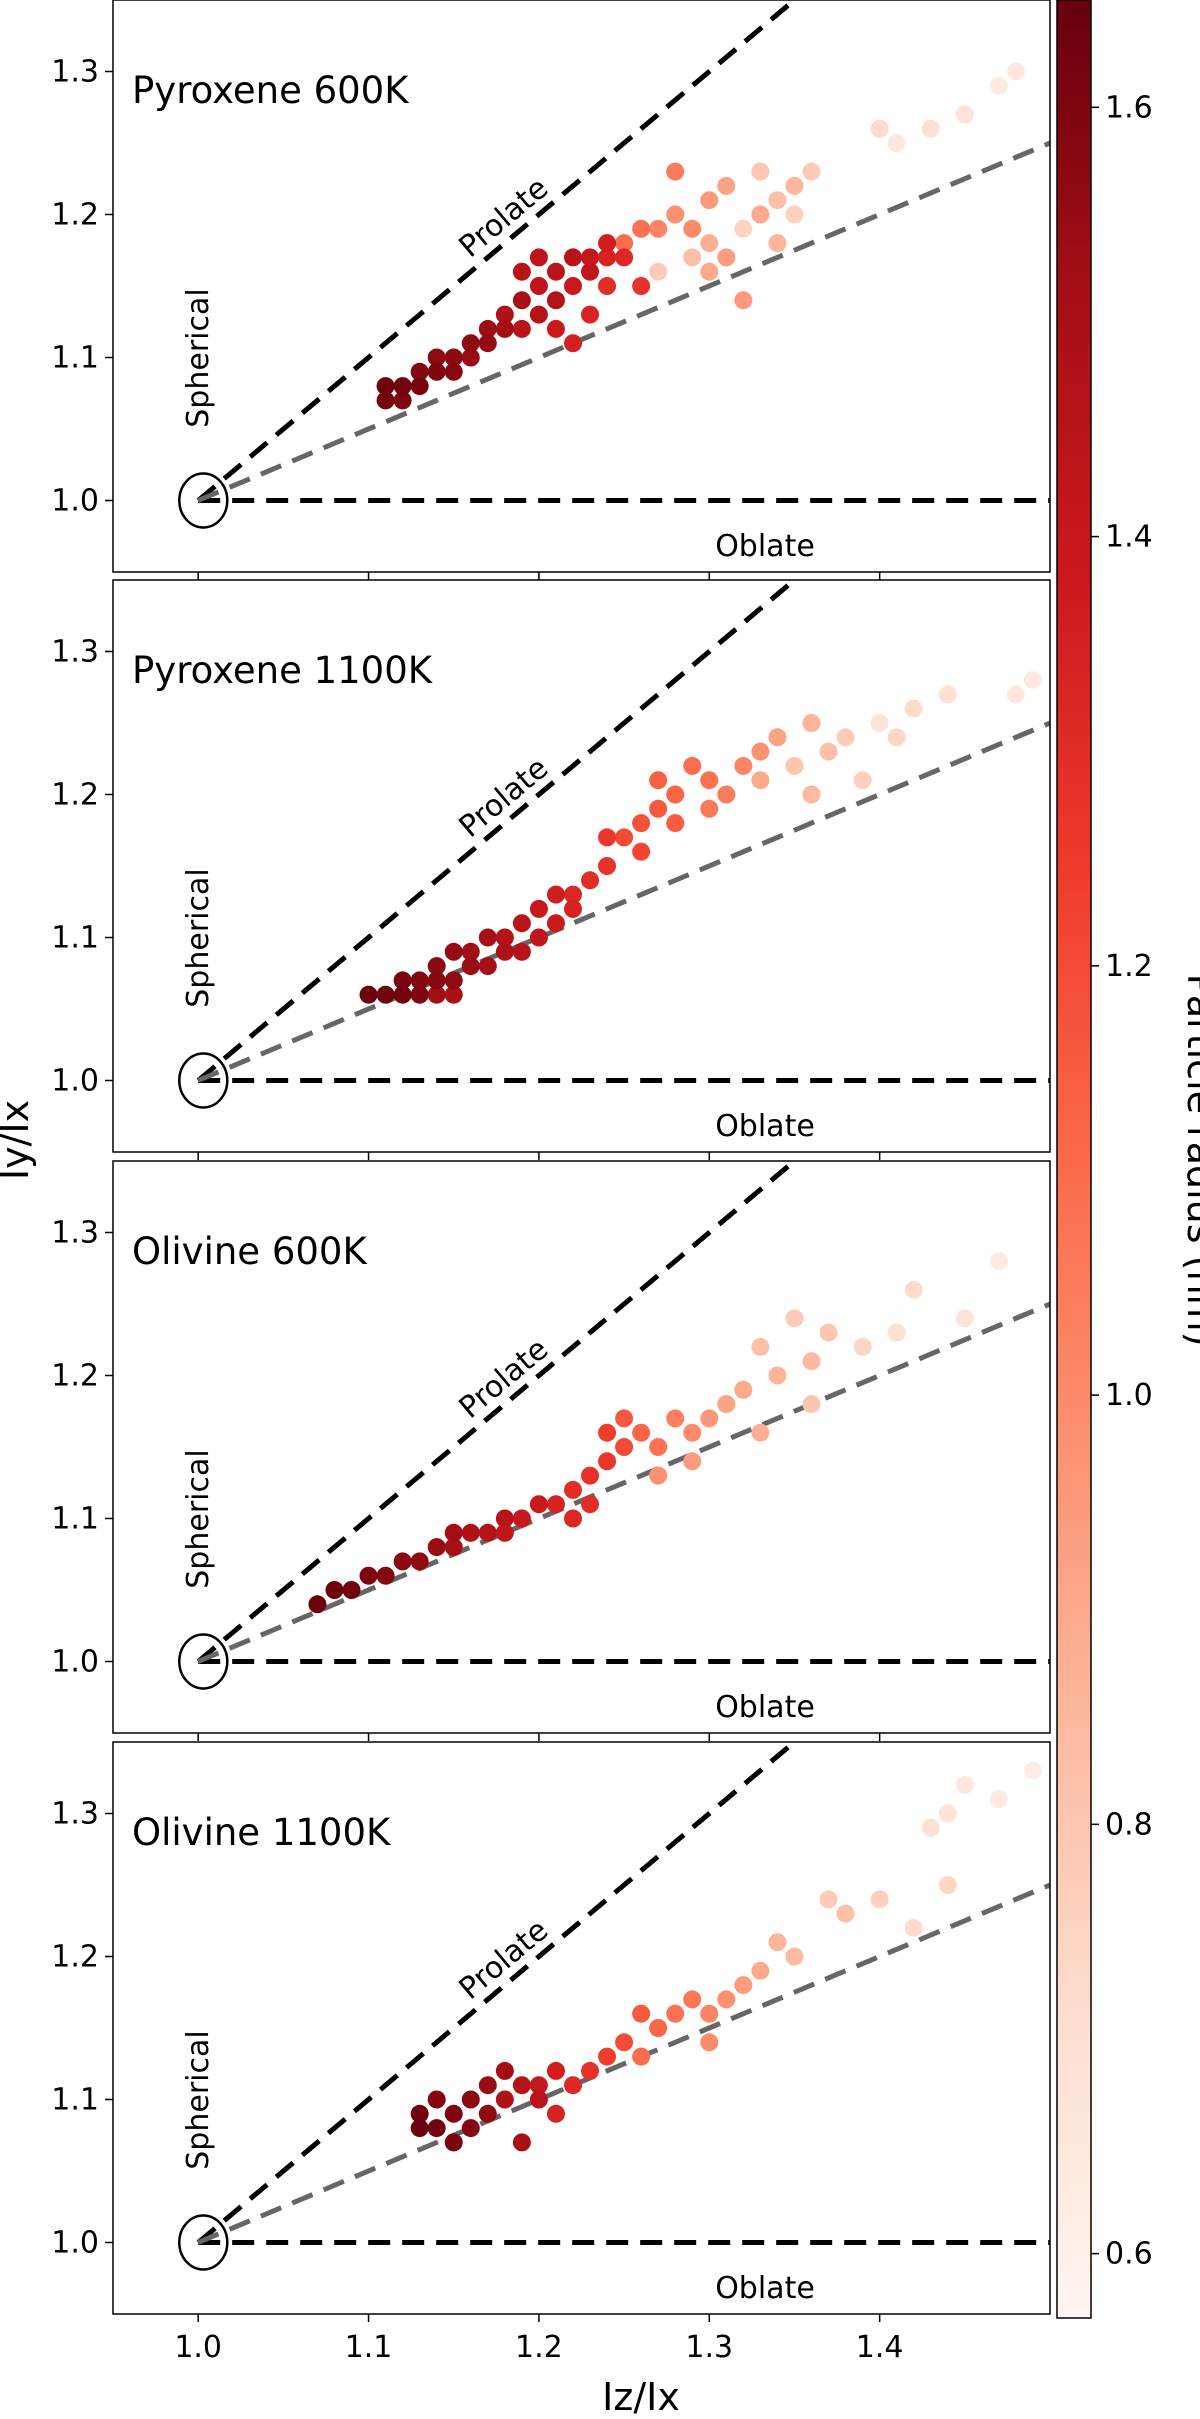 This screenshot has width=1200, height=2419. Describe the element at coordinates (1129, 966) in the screenshot. I see `colorbar-tick-label: 1.2` at that location.